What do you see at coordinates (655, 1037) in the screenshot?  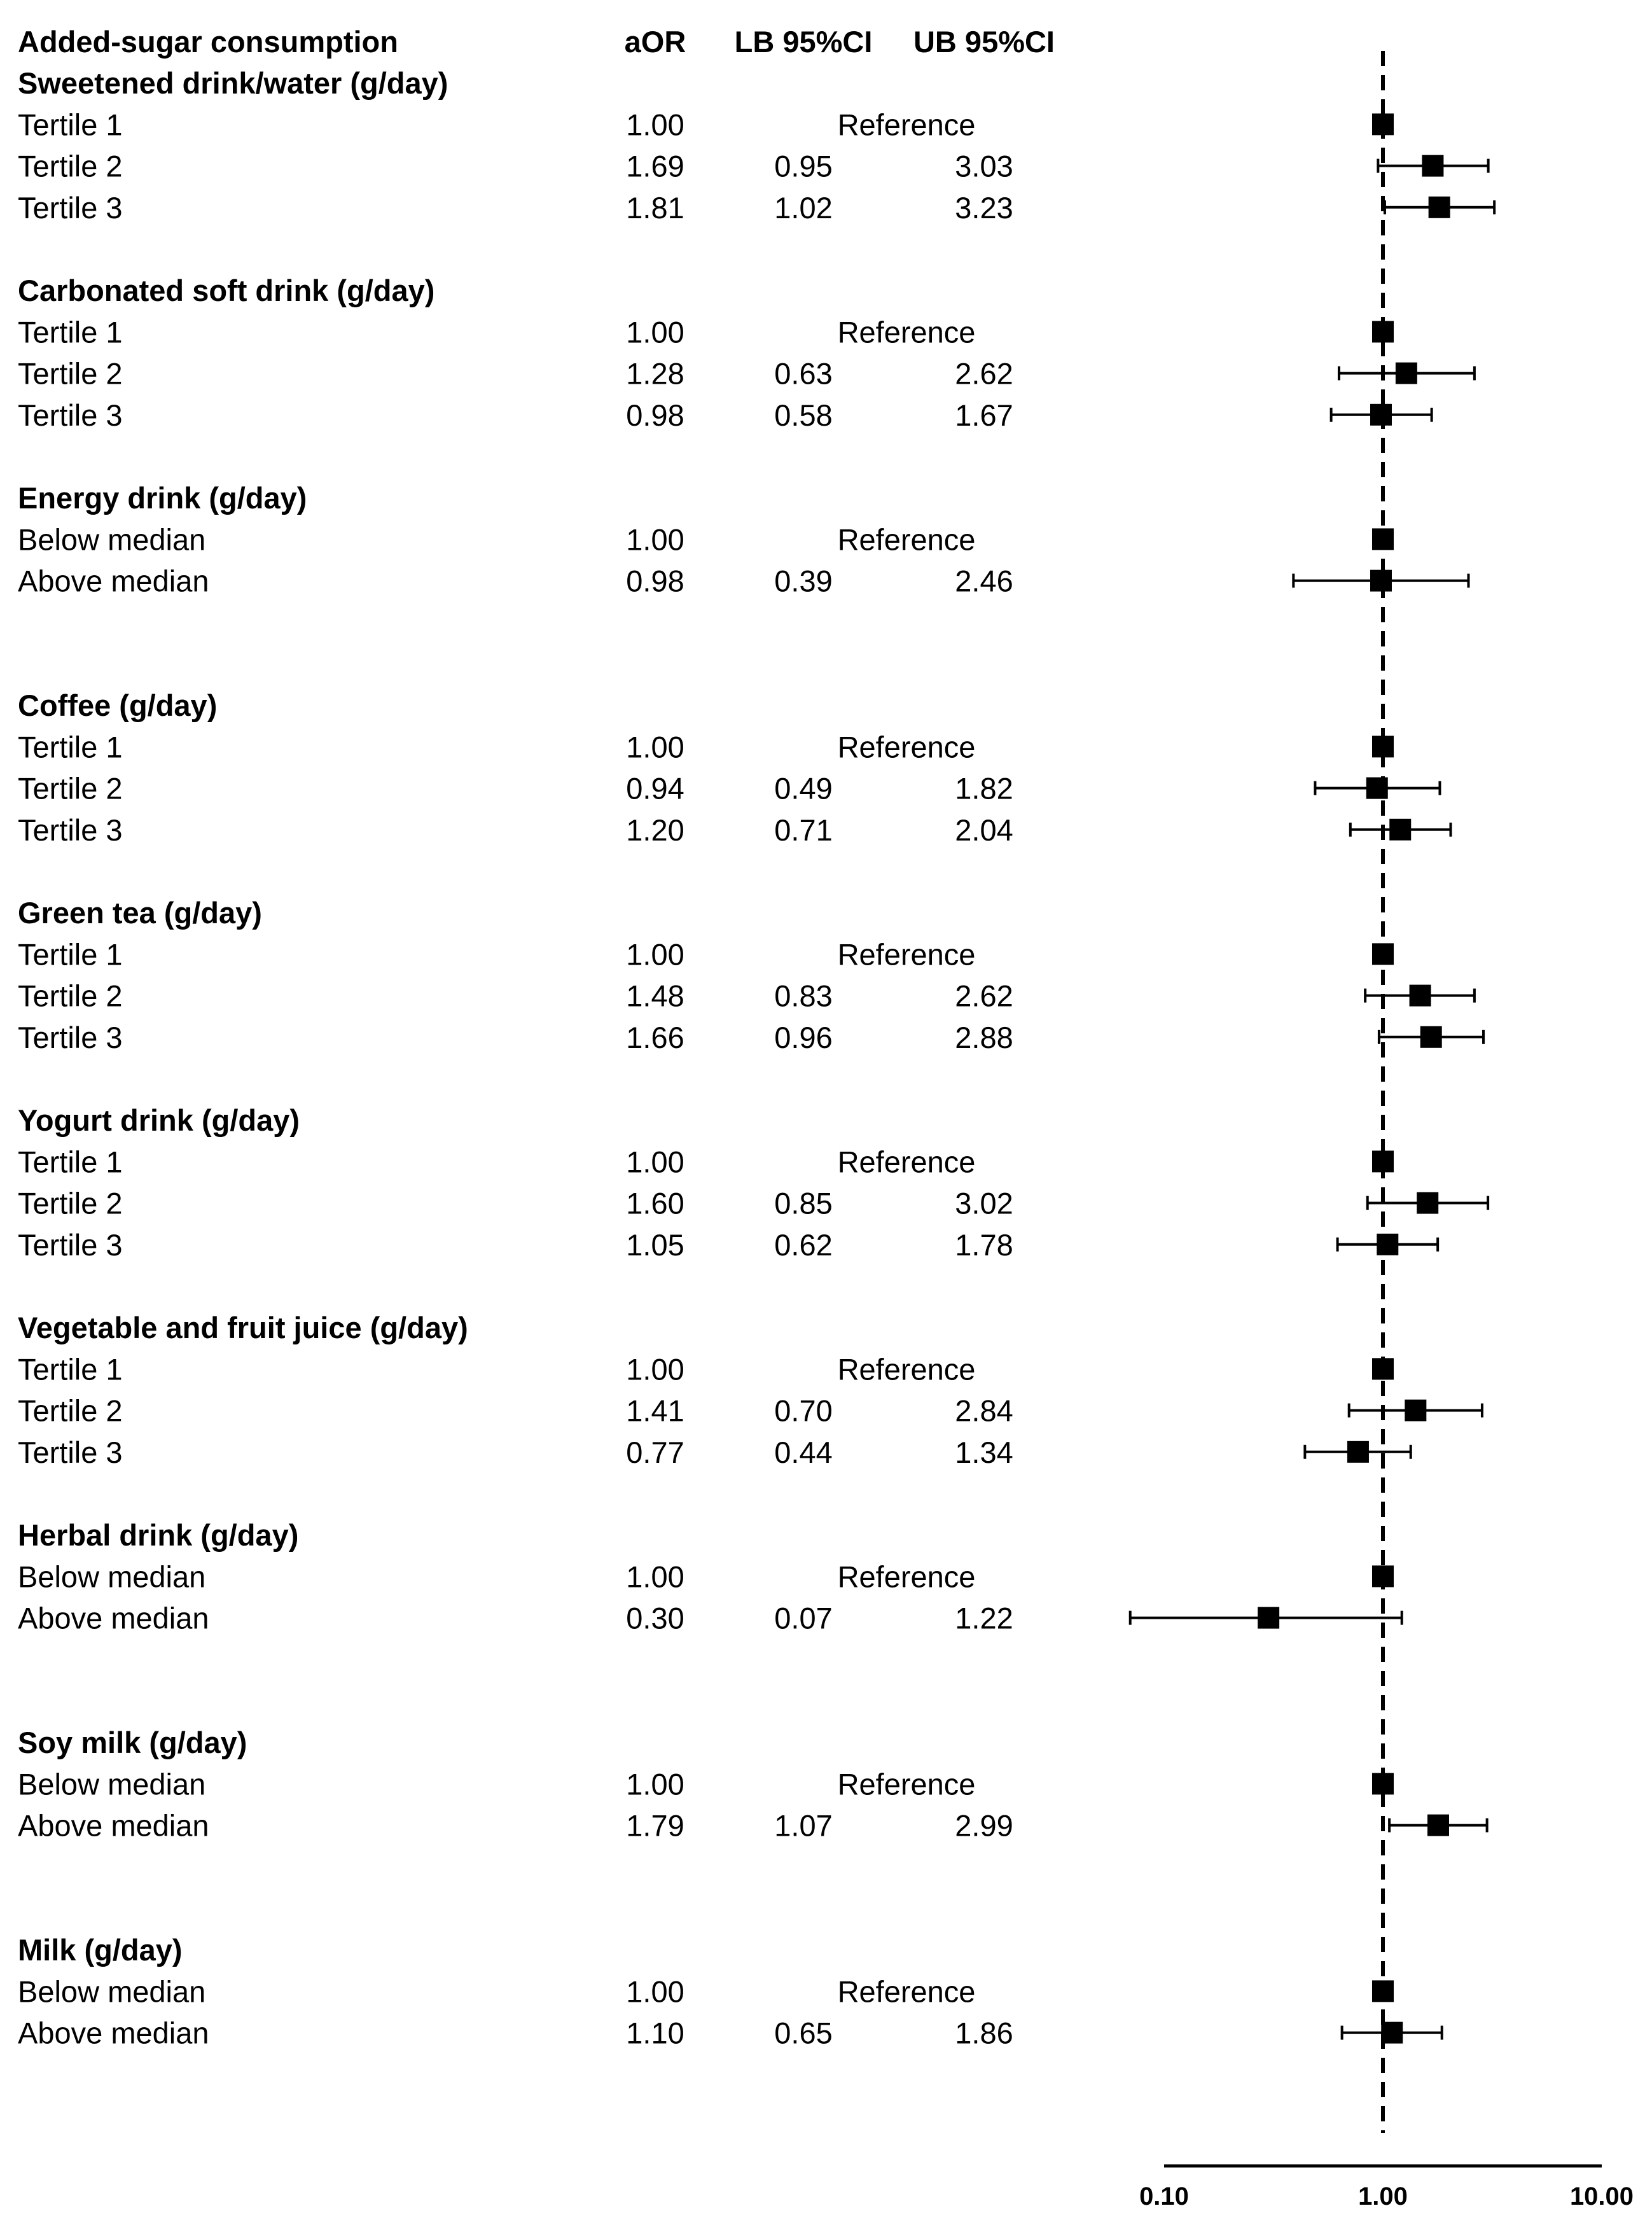 I see `row-aor-value: 1.66` at bounding box center [655, 1037].